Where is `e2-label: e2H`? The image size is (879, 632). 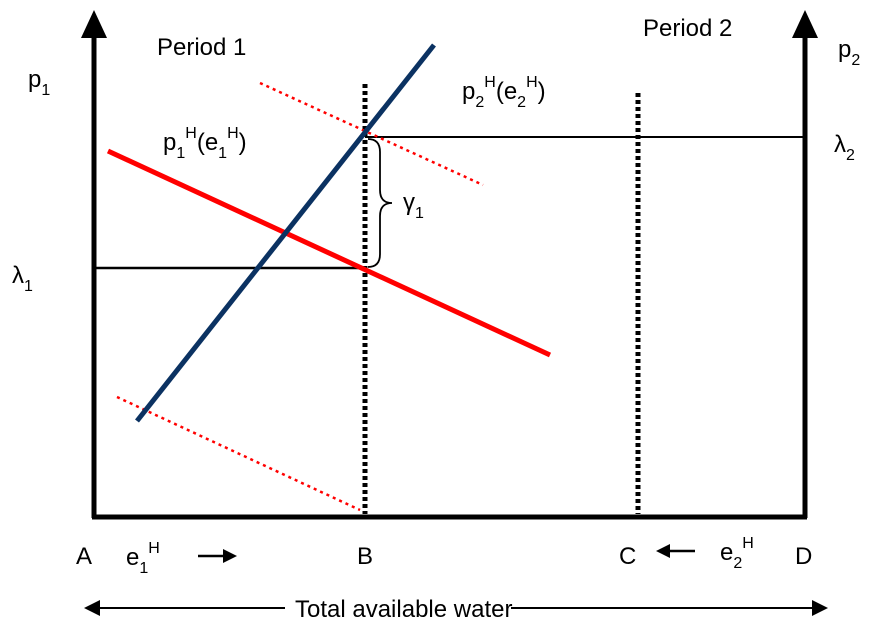 e2-label: e2H is located at coordinates (737, 553).